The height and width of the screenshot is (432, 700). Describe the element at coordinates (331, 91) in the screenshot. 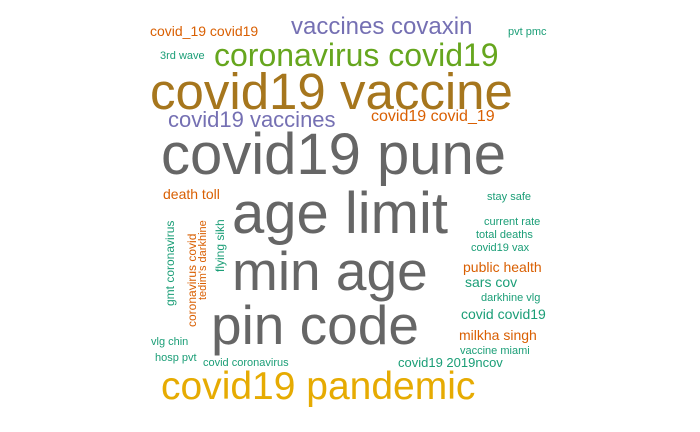

I see `word-covid19-vaccine: covid19 vaccine` at that location.